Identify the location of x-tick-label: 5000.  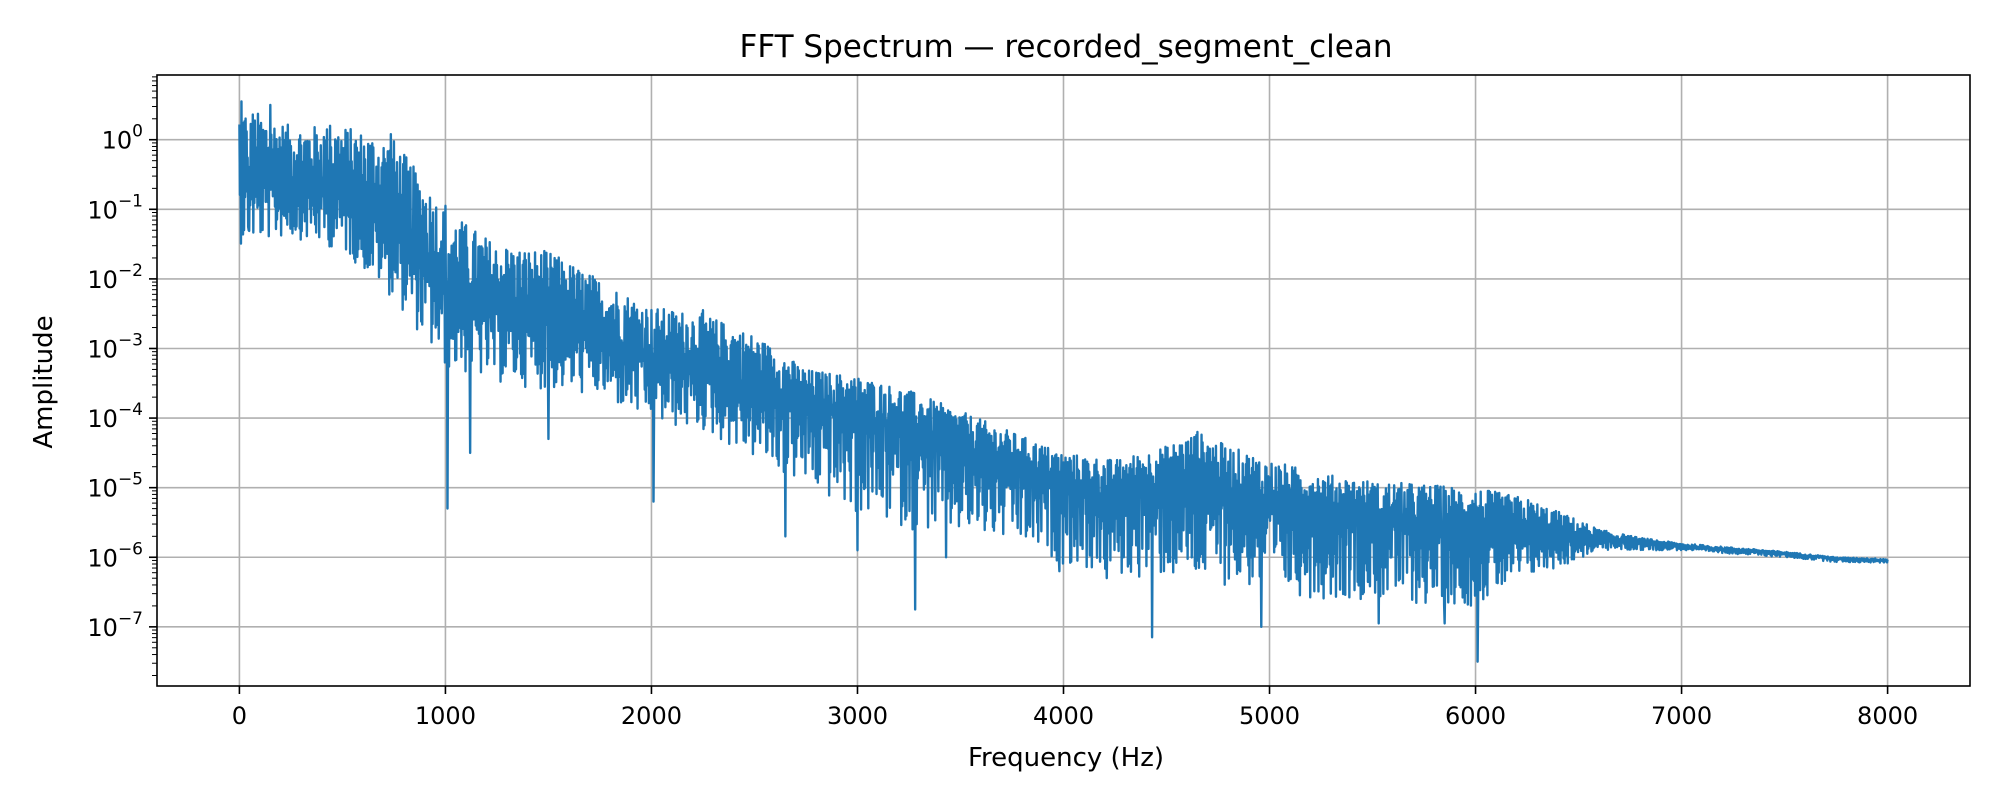
(1269, 716).